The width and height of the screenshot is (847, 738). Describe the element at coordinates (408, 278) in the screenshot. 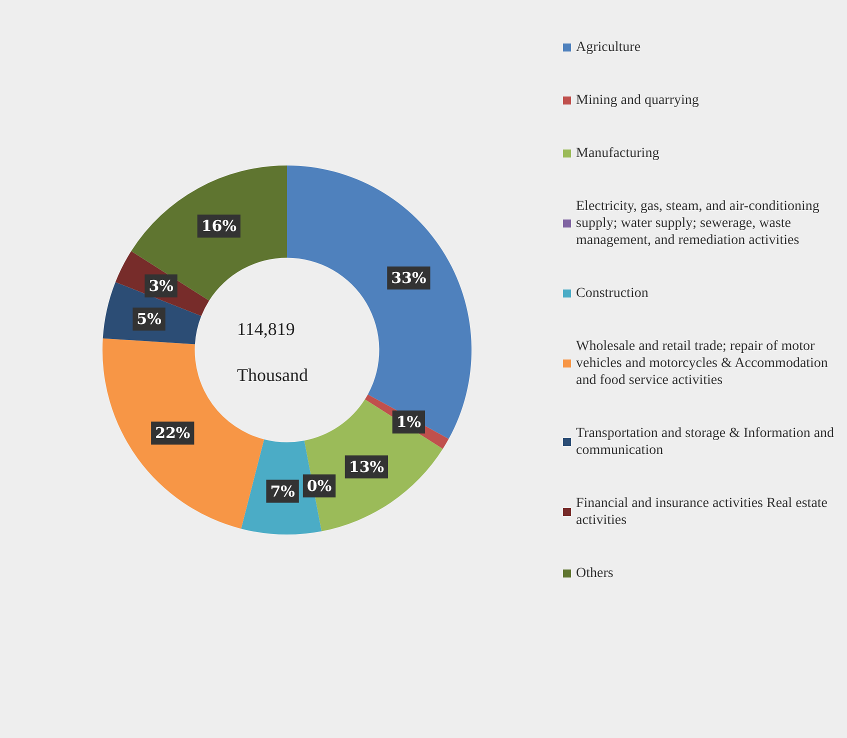

I see `data-label: 33%` at that location.